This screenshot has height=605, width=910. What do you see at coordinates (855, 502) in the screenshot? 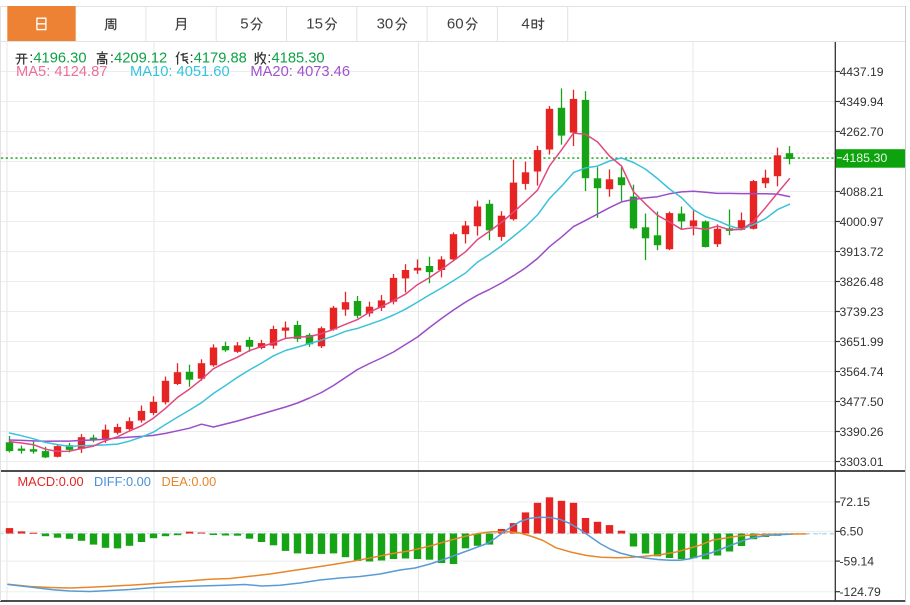
I see `svg-text: 72.15` at bounding box center [855, 502].